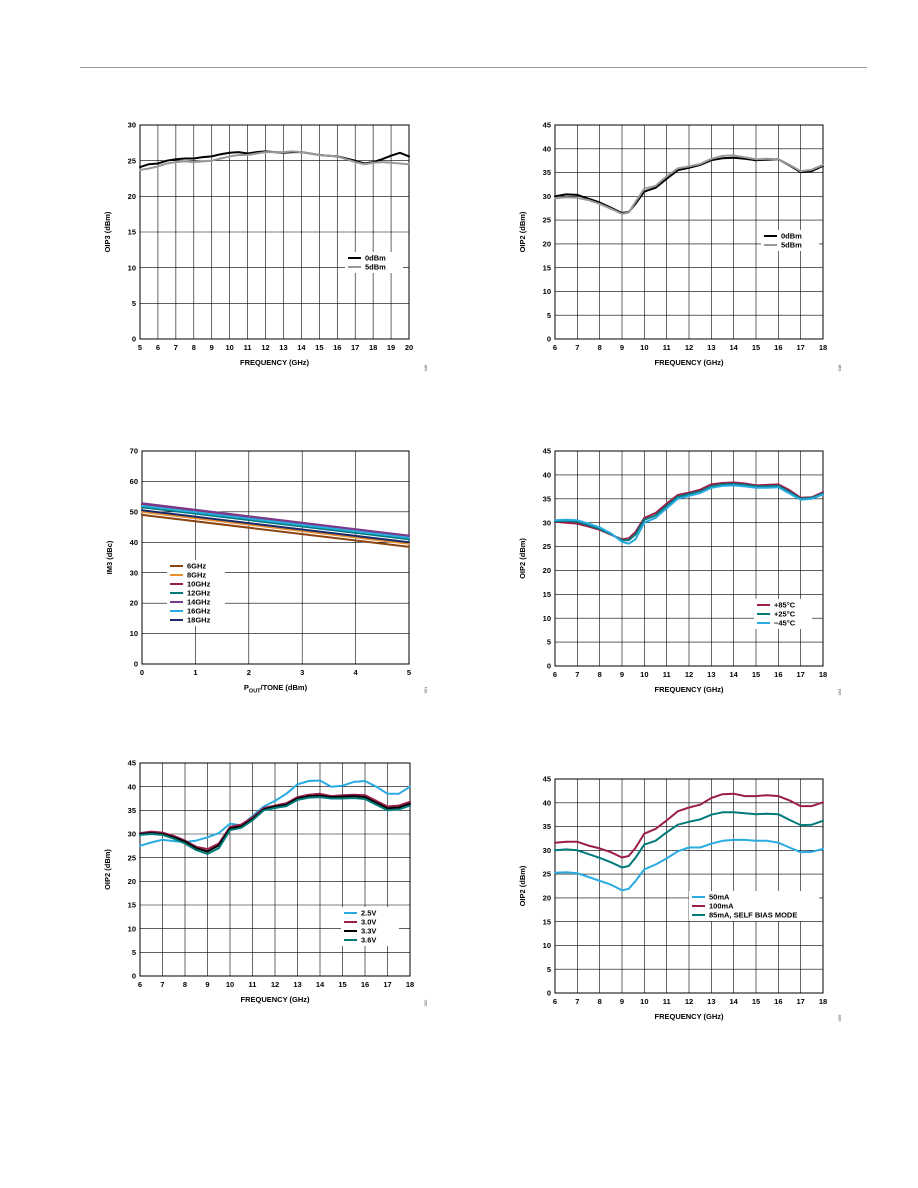  I want to click on y-tick-label: 70, so click(134, 451).